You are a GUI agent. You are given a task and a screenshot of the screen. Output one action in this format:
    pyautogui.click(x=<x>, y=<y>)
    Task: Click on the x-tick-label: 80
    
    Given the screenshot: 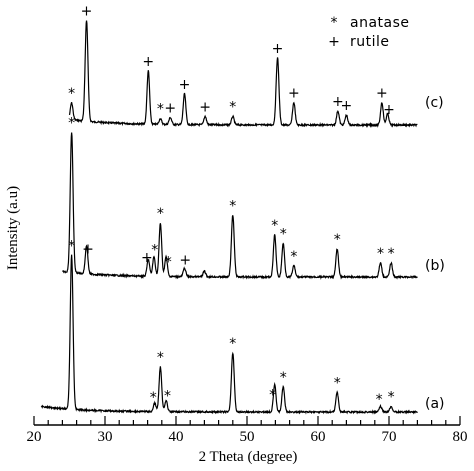 What is the action you would take?
    pyautogui.click(x=460, y=437)
    